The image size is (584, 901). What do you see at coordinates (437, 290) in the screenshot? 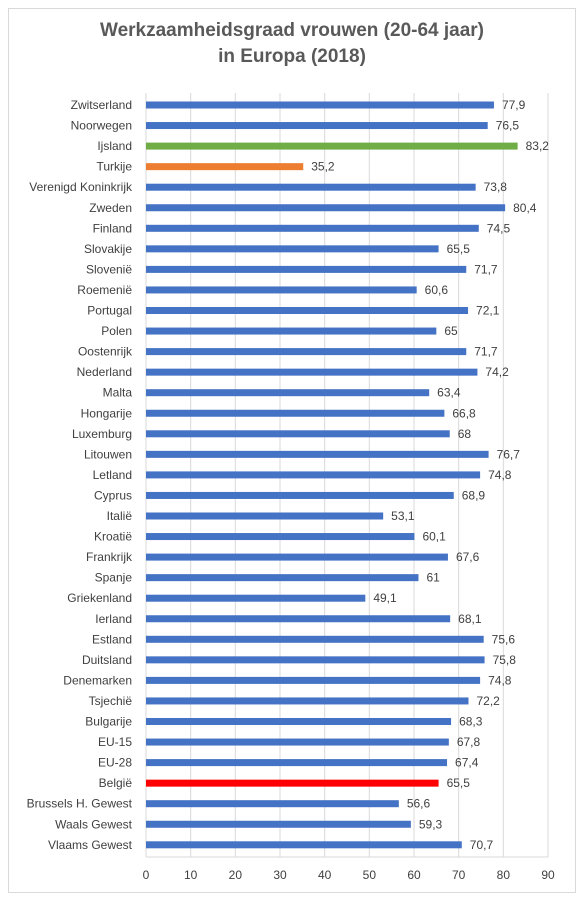
I see `data-label: 60,6` at bounding box center [437, 290].